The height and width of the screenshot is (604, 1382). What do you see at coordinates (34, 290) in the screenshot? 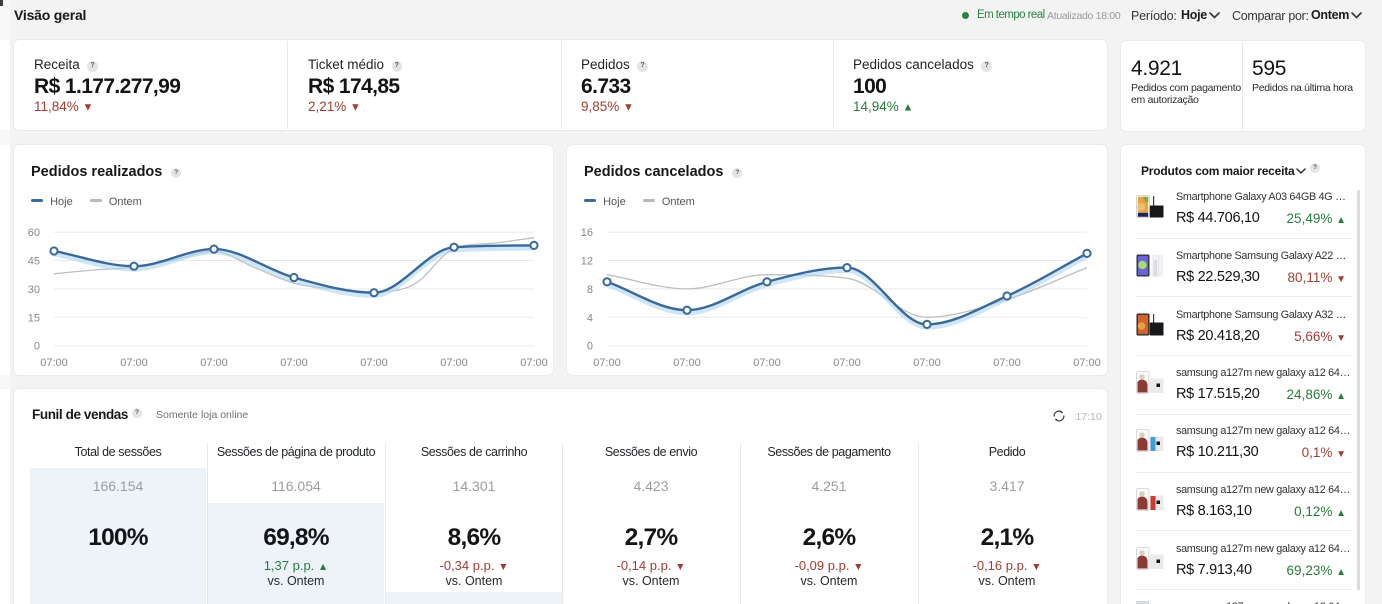
I see `svg-text: 30` at bounding box center [34, 290].